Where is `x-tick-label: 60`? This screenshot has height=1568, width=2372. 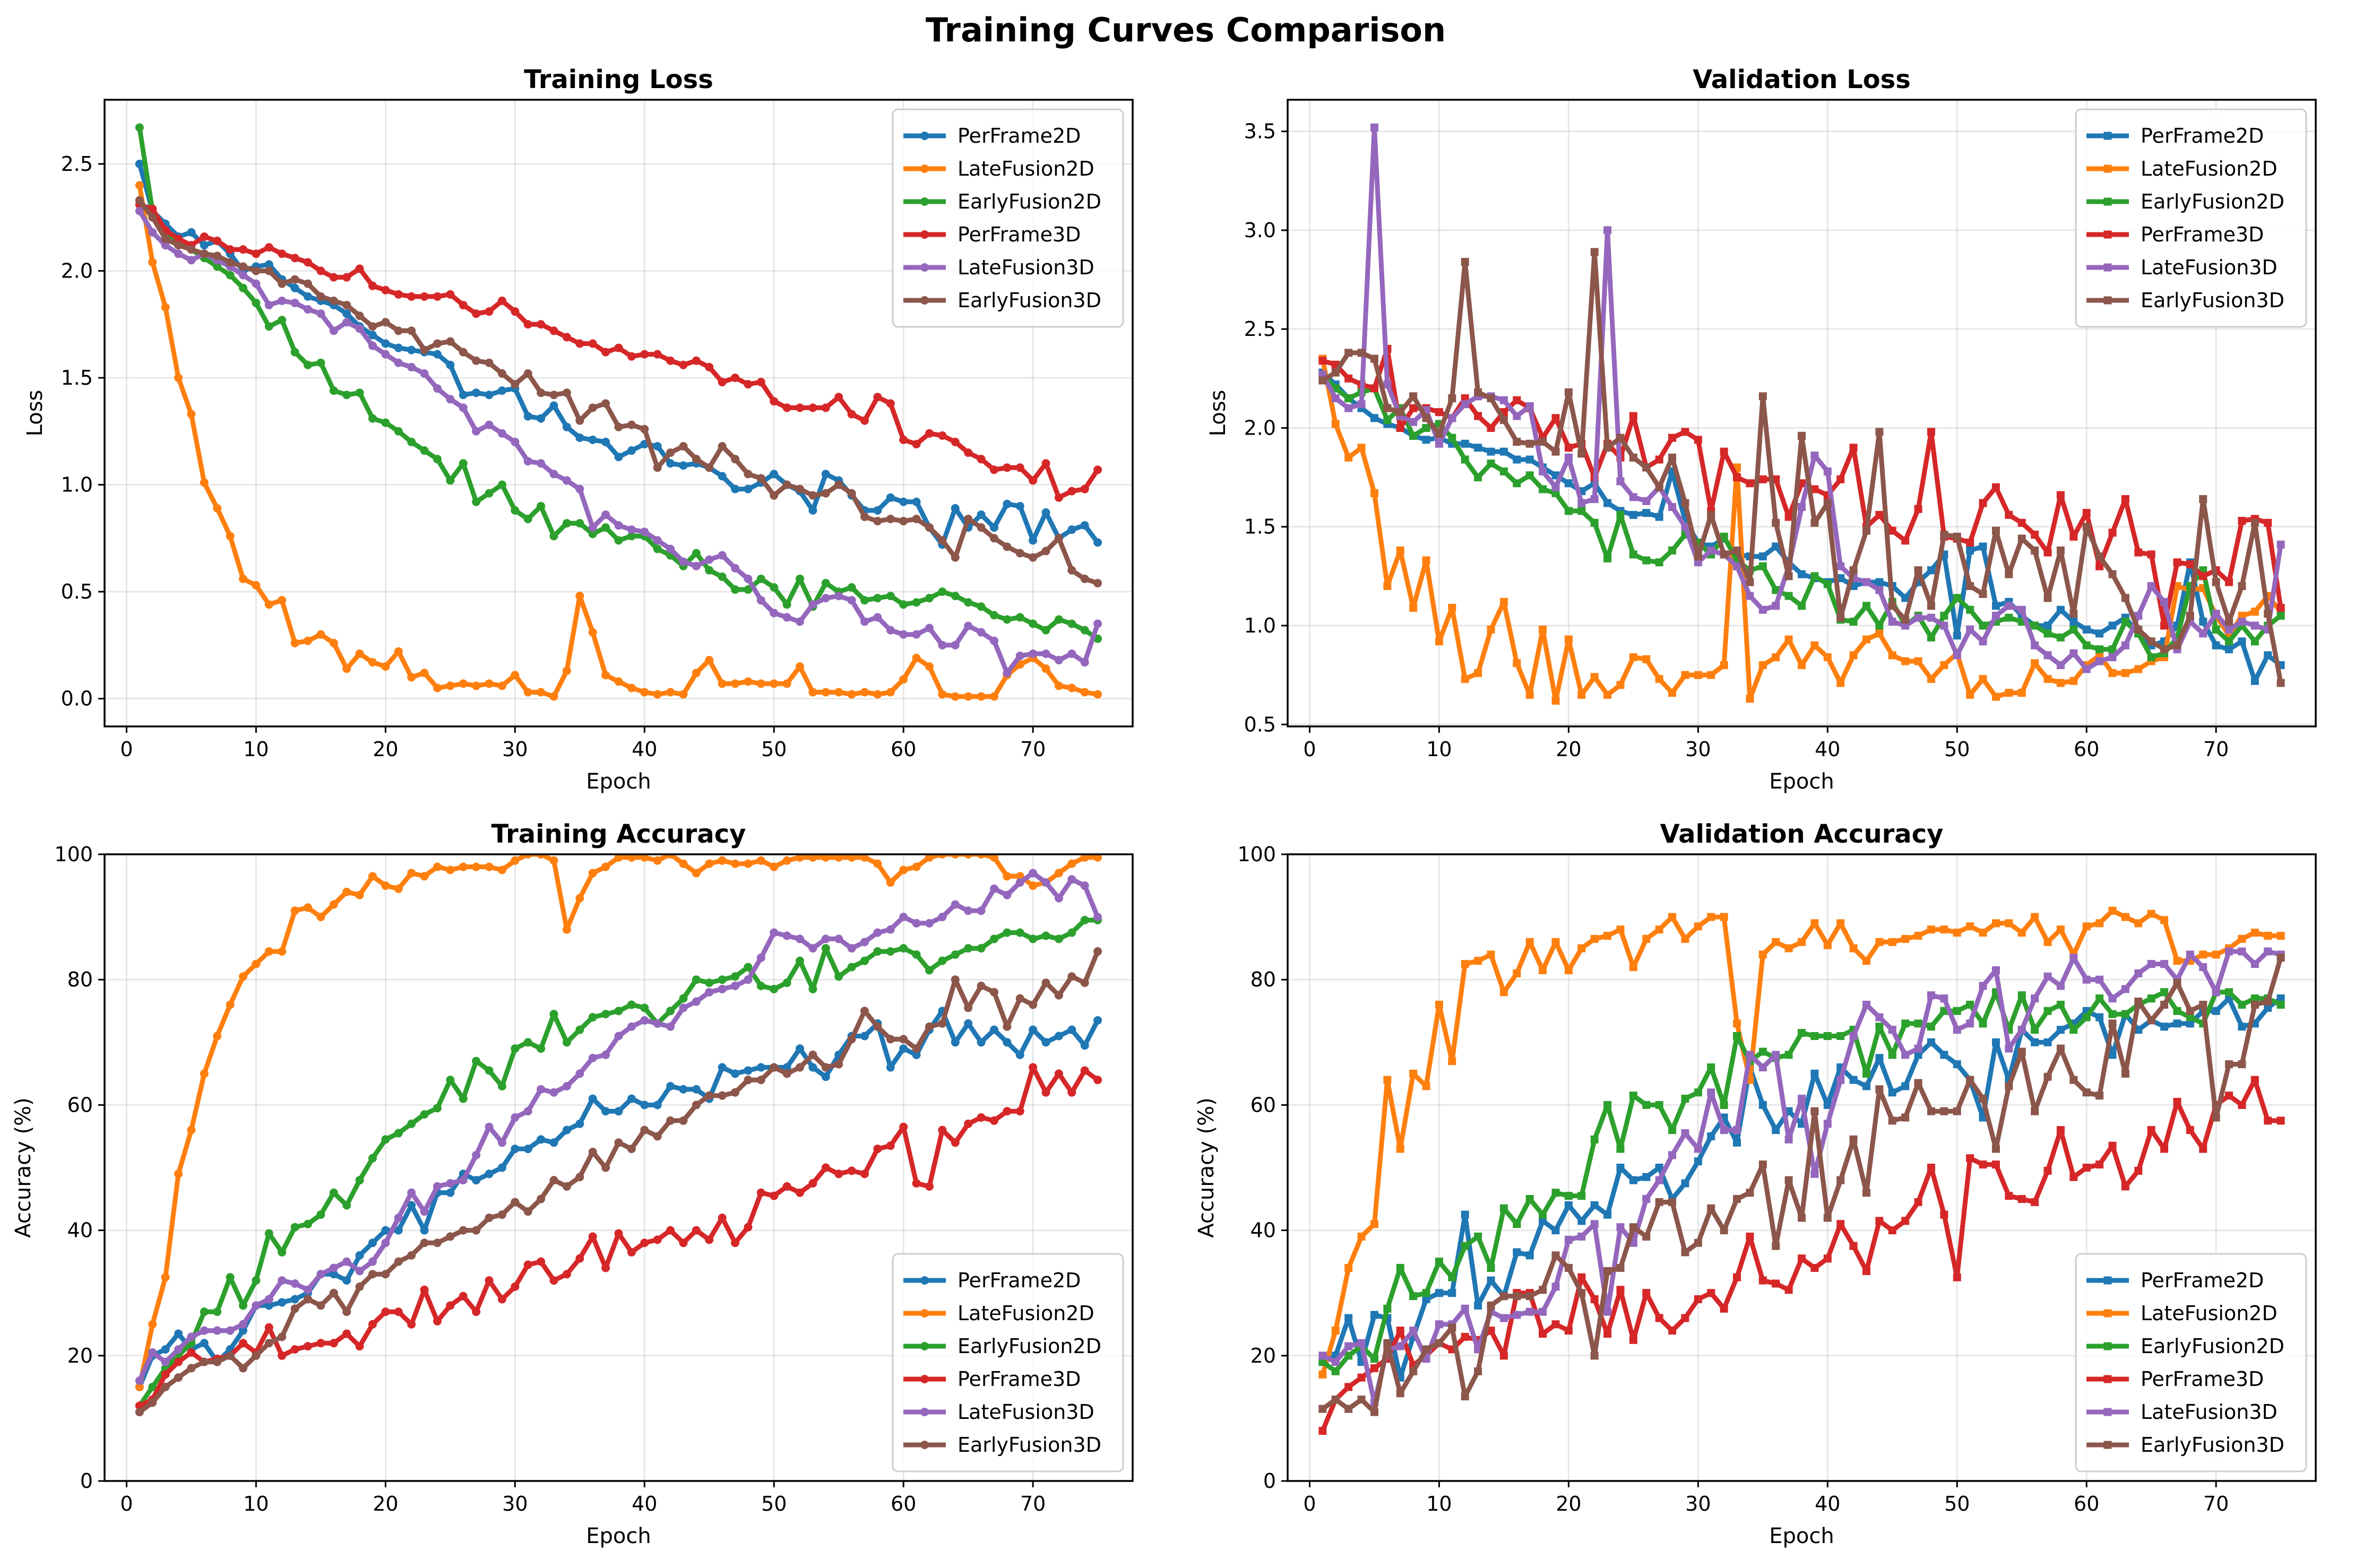 x-tick-label: 60 is located at coordinates (2086, 749).